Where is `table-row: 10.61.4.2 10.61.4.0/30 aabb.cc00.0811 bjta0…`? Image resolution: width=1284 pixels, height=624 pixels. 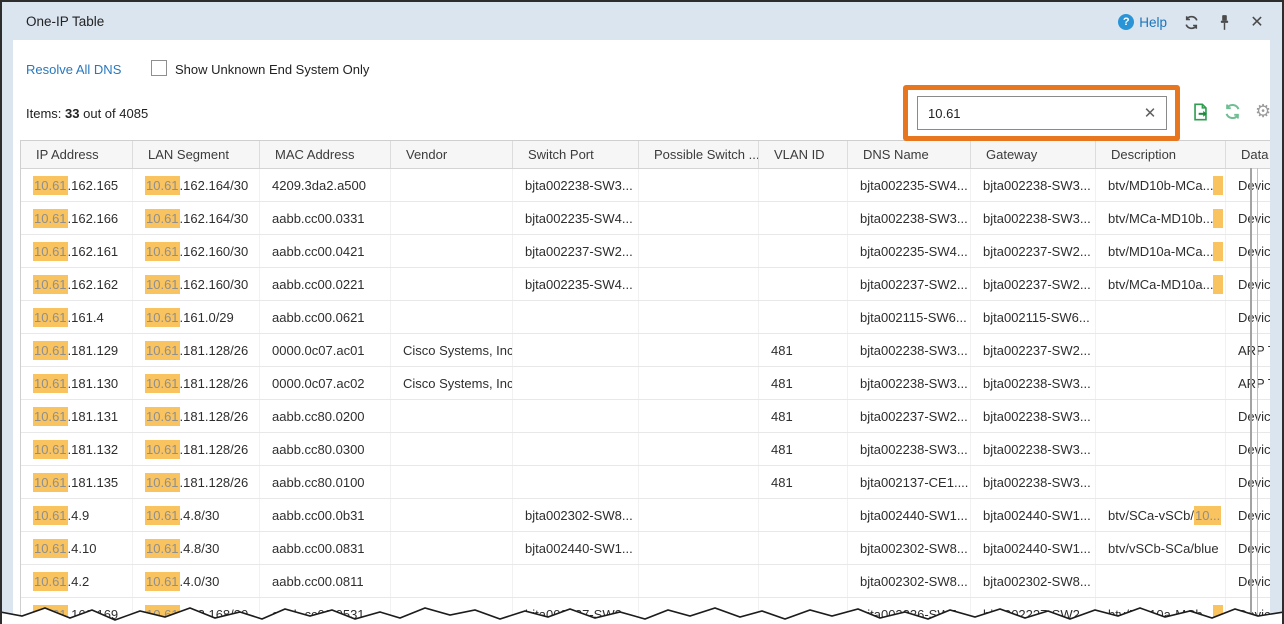
table-row: 10.61.4.2 10.61.4.0/30 aabb.cc00.0811 bjta0… is located at coordinates (645, 581).